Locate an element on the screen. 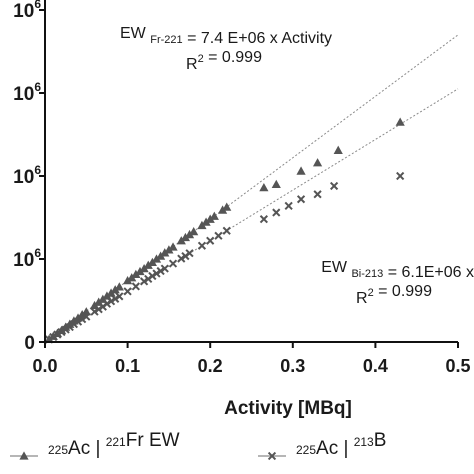 The image size is (474, 474). x-tick-label: 0.2 is located at coordinates (210, 366).